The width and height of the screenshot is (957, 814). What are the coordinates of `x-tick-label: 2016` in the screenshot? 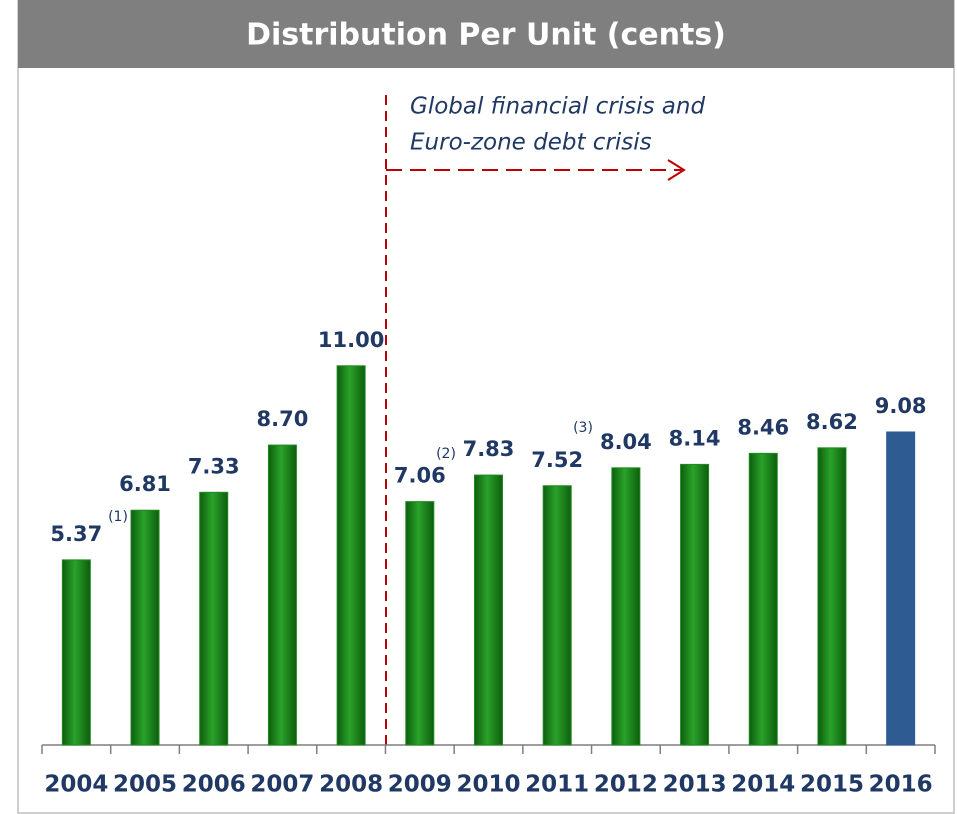 It's located at (901, 785).